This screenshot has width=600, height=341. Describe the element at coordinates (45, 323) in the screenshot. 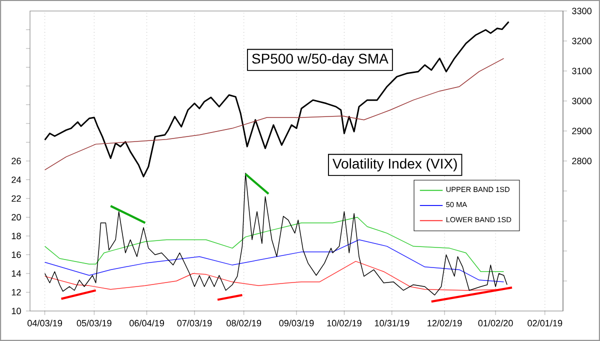

I see `x-tick-label: 04/03/19` at that location.